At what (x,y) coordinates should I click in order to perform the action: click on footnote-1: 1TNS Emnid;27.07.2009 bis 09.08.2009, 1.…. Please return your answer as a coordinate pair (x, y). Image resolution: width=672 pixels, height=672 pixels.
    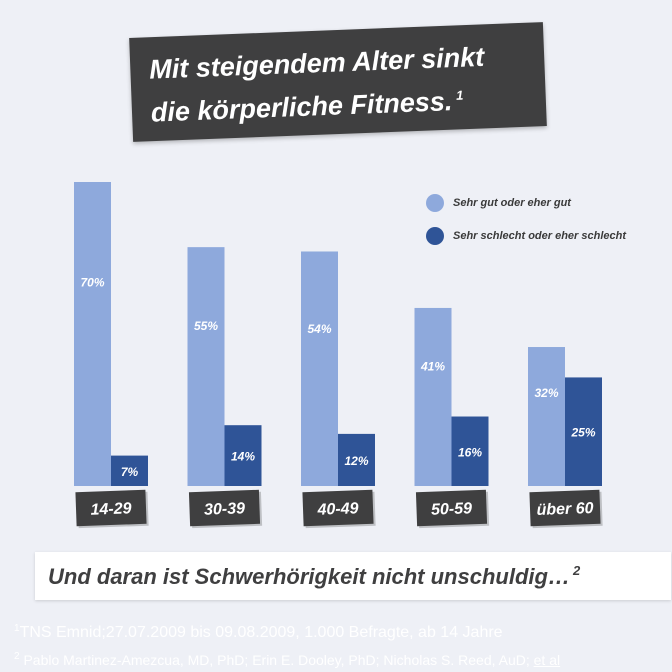
    Looking at the image, I should click on (258, 632).